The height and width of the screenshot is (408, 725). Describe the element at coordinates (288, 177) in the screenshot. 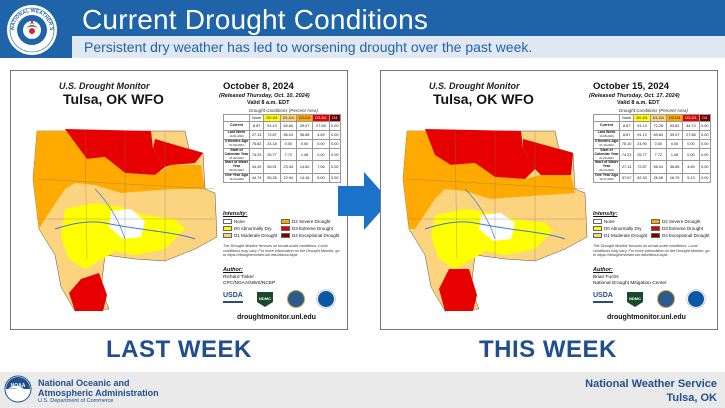

I see `table-cell: 22.94` at that location.